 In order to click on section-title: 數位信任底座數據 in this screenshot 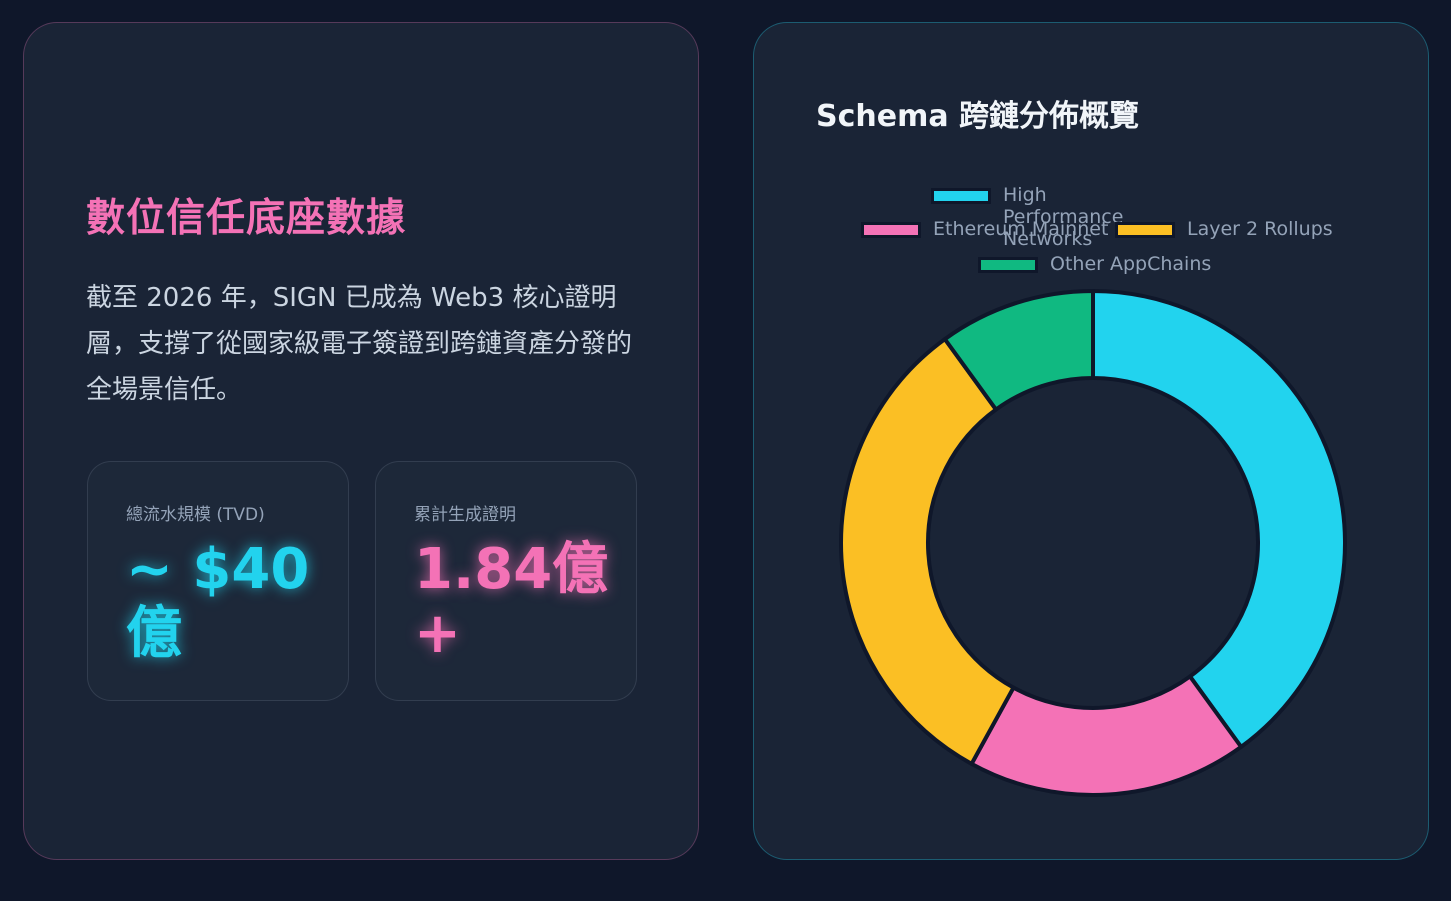, I will do `click(246, 218)`.